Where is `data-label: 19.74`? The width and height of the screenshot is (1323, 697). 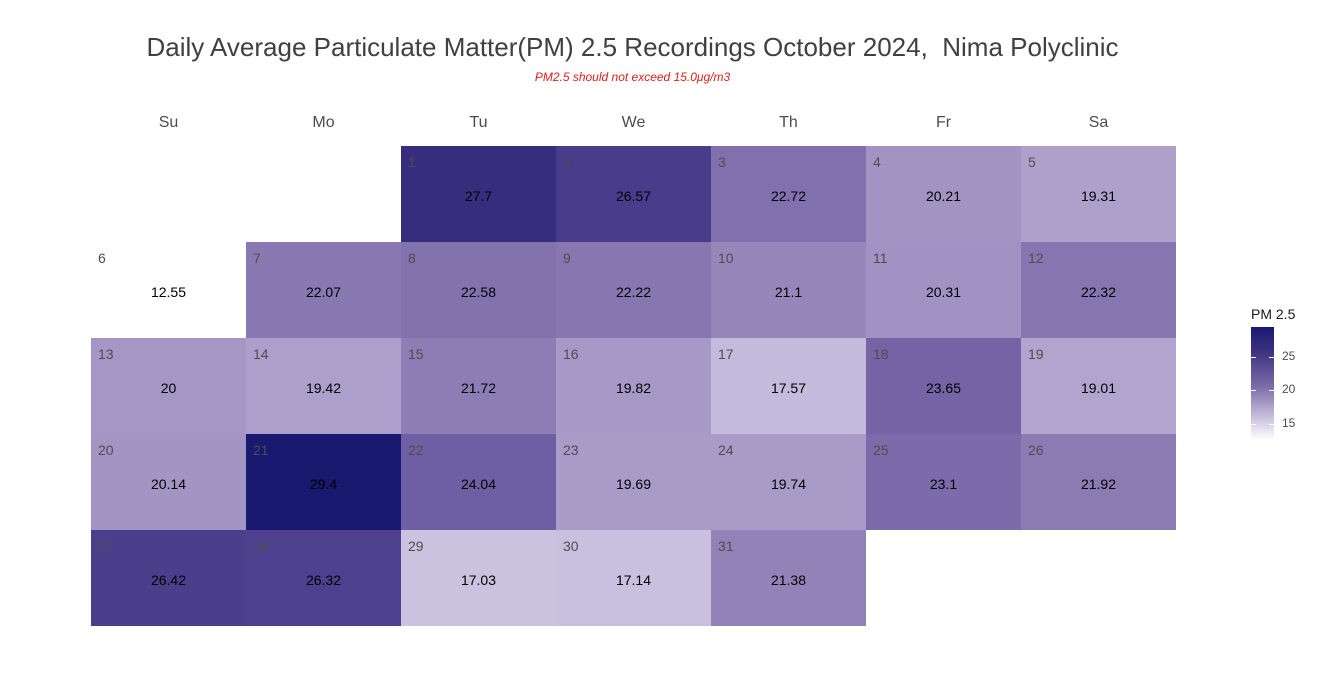
data-label: 19.74 is located at coordinates (788, 484).